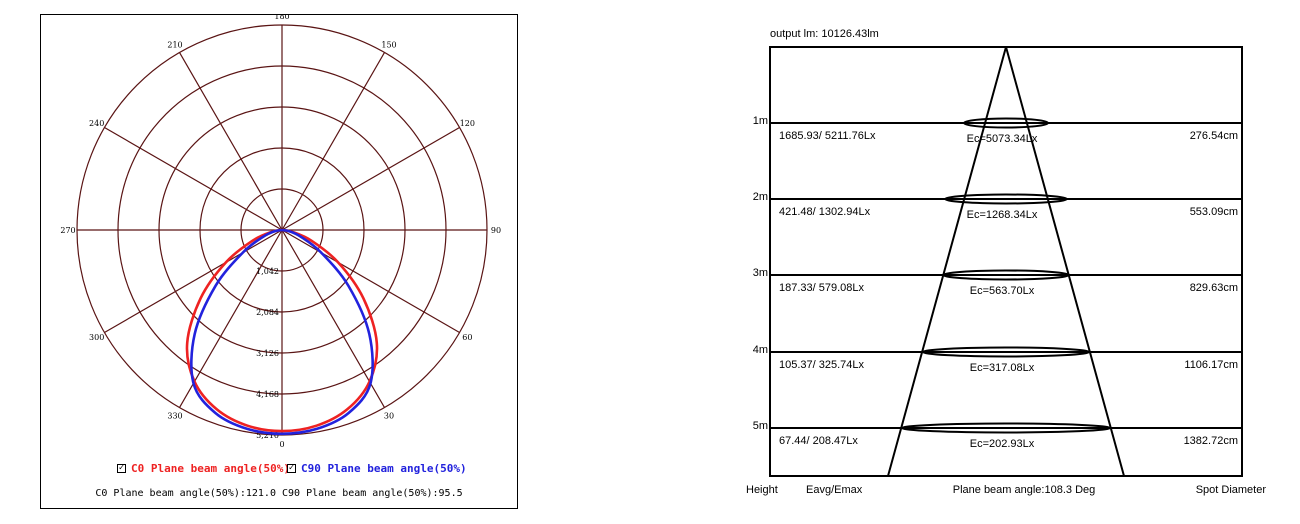 This screenshot has width=1300, height=524. What do you see at coordinates (760, 273) in the screenshot?
I see `height-label: 3m` at bounding box center [760, 273].